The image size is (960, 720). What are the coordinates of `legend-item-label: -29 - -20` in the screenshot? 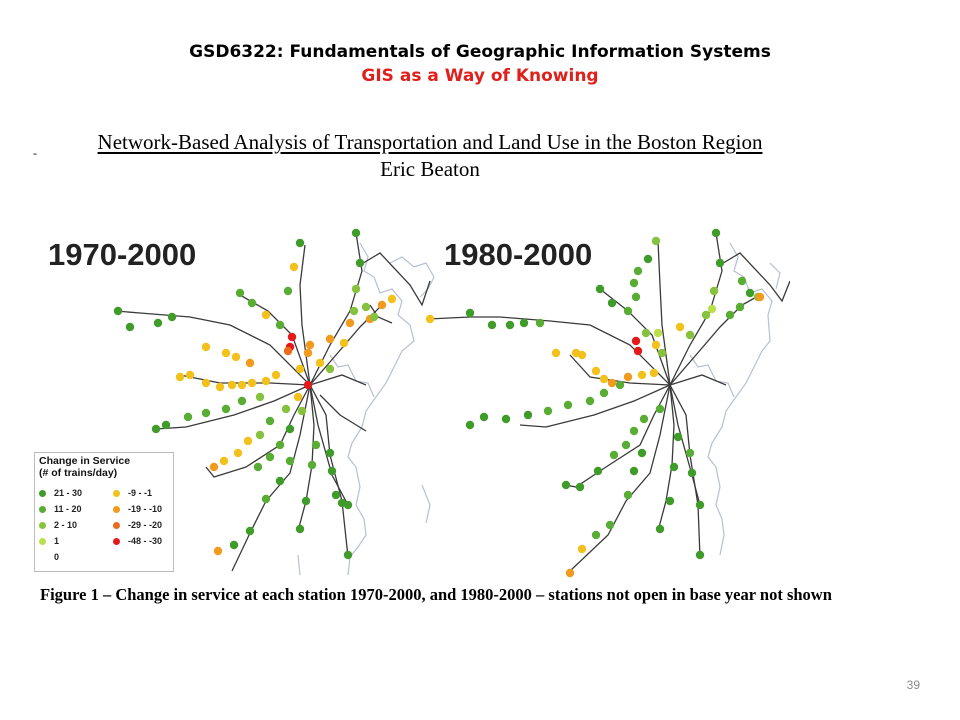 It's located at (145, 525).